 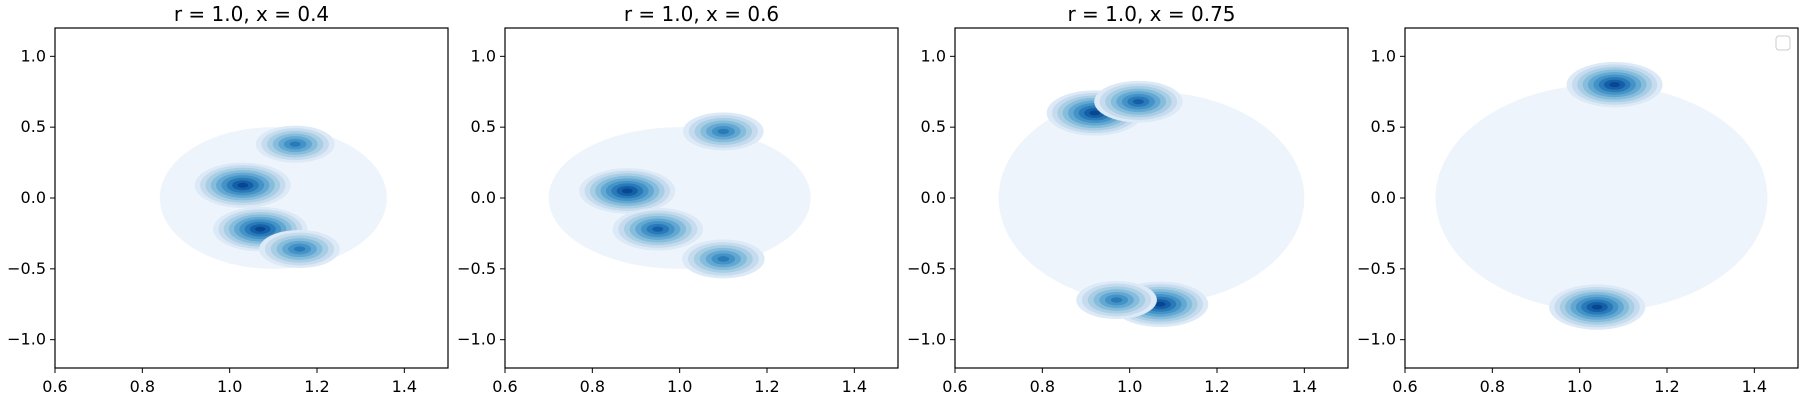 I want to click on subplot-2-title: r = 1.0, x = 0.6, so click(x=701, y=14).